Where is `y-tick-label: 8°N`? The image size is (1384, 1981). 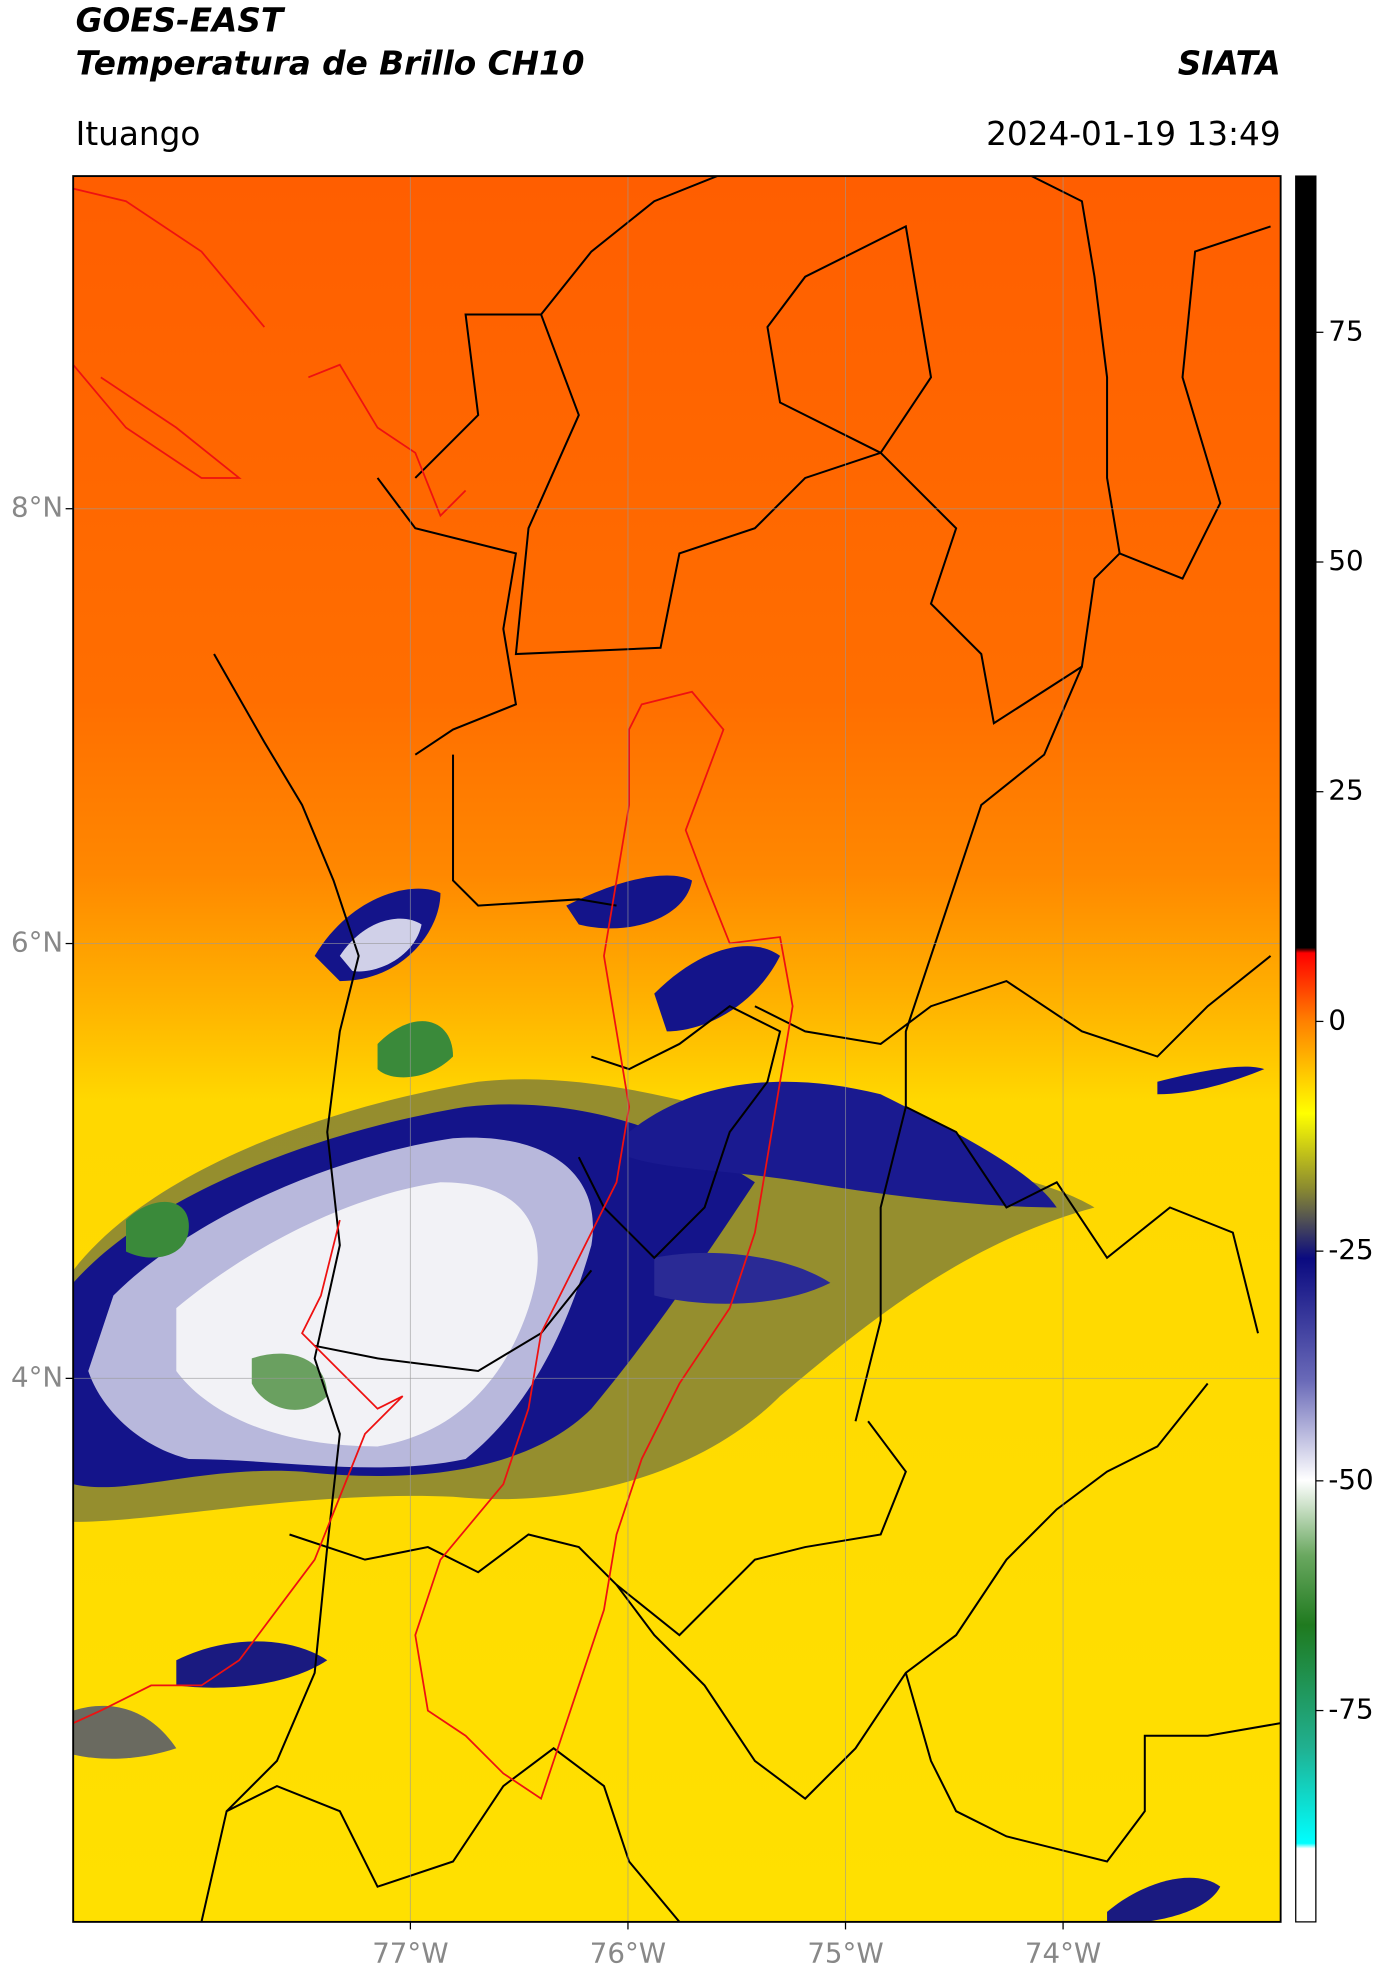 y-tick-label: 8°N is located at coordinates (37, 507).